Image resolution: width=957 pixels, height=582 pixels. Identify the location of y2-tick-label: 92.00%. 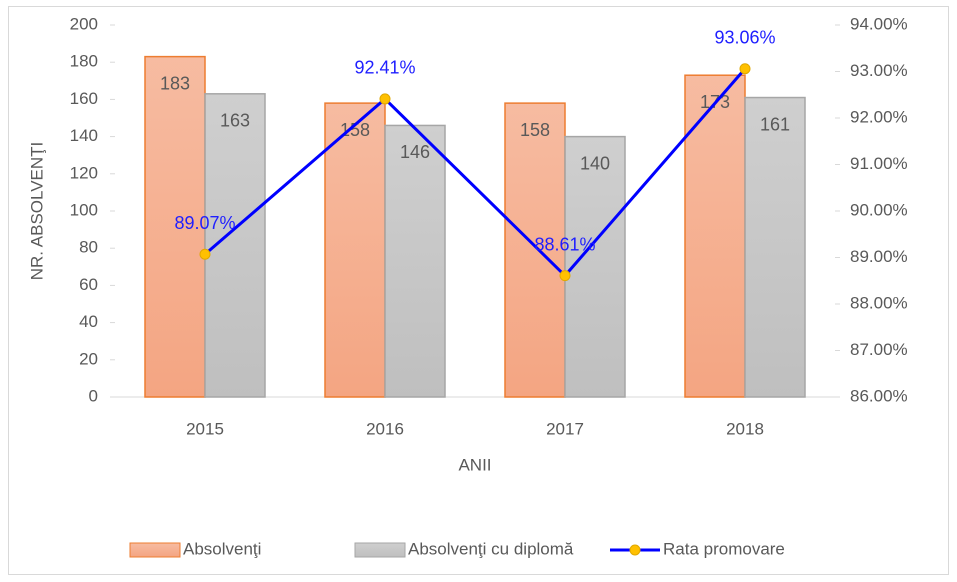
(879, 116).